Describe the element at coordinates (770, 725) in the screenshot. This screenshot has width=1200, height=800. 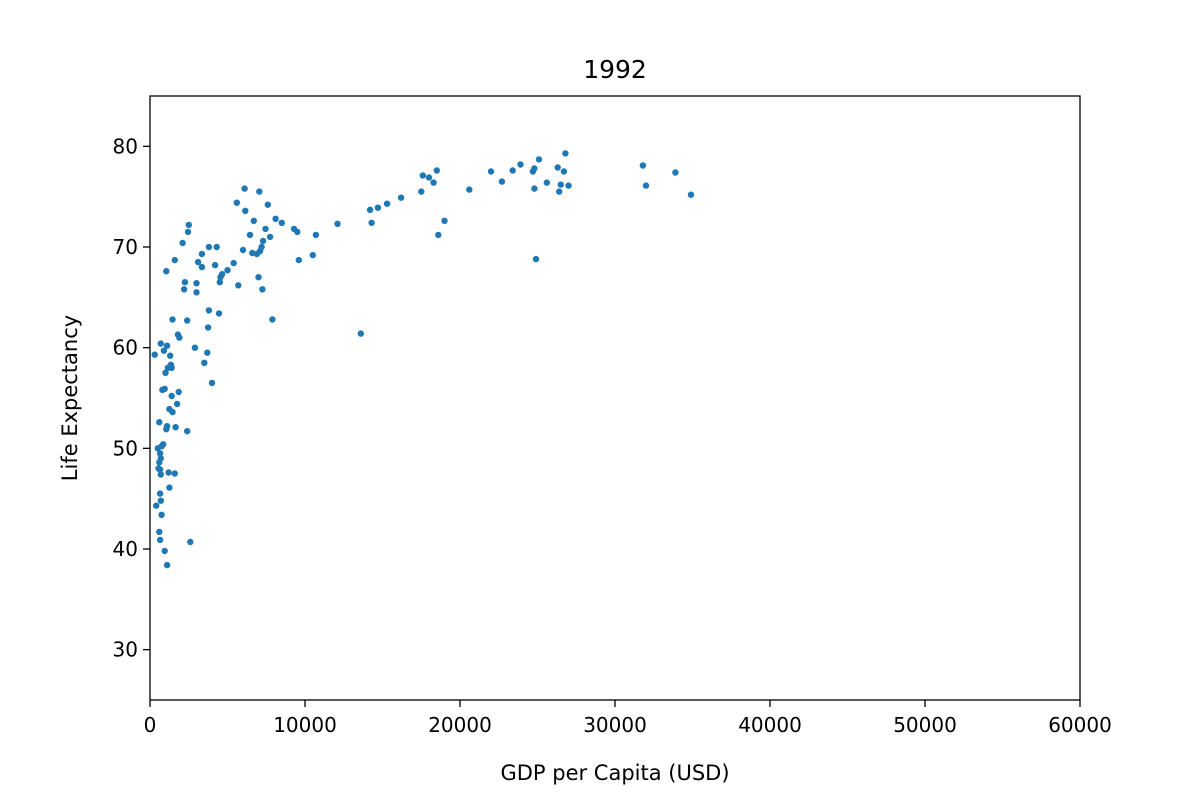
I see `x-tick-label: 40000` at that location.